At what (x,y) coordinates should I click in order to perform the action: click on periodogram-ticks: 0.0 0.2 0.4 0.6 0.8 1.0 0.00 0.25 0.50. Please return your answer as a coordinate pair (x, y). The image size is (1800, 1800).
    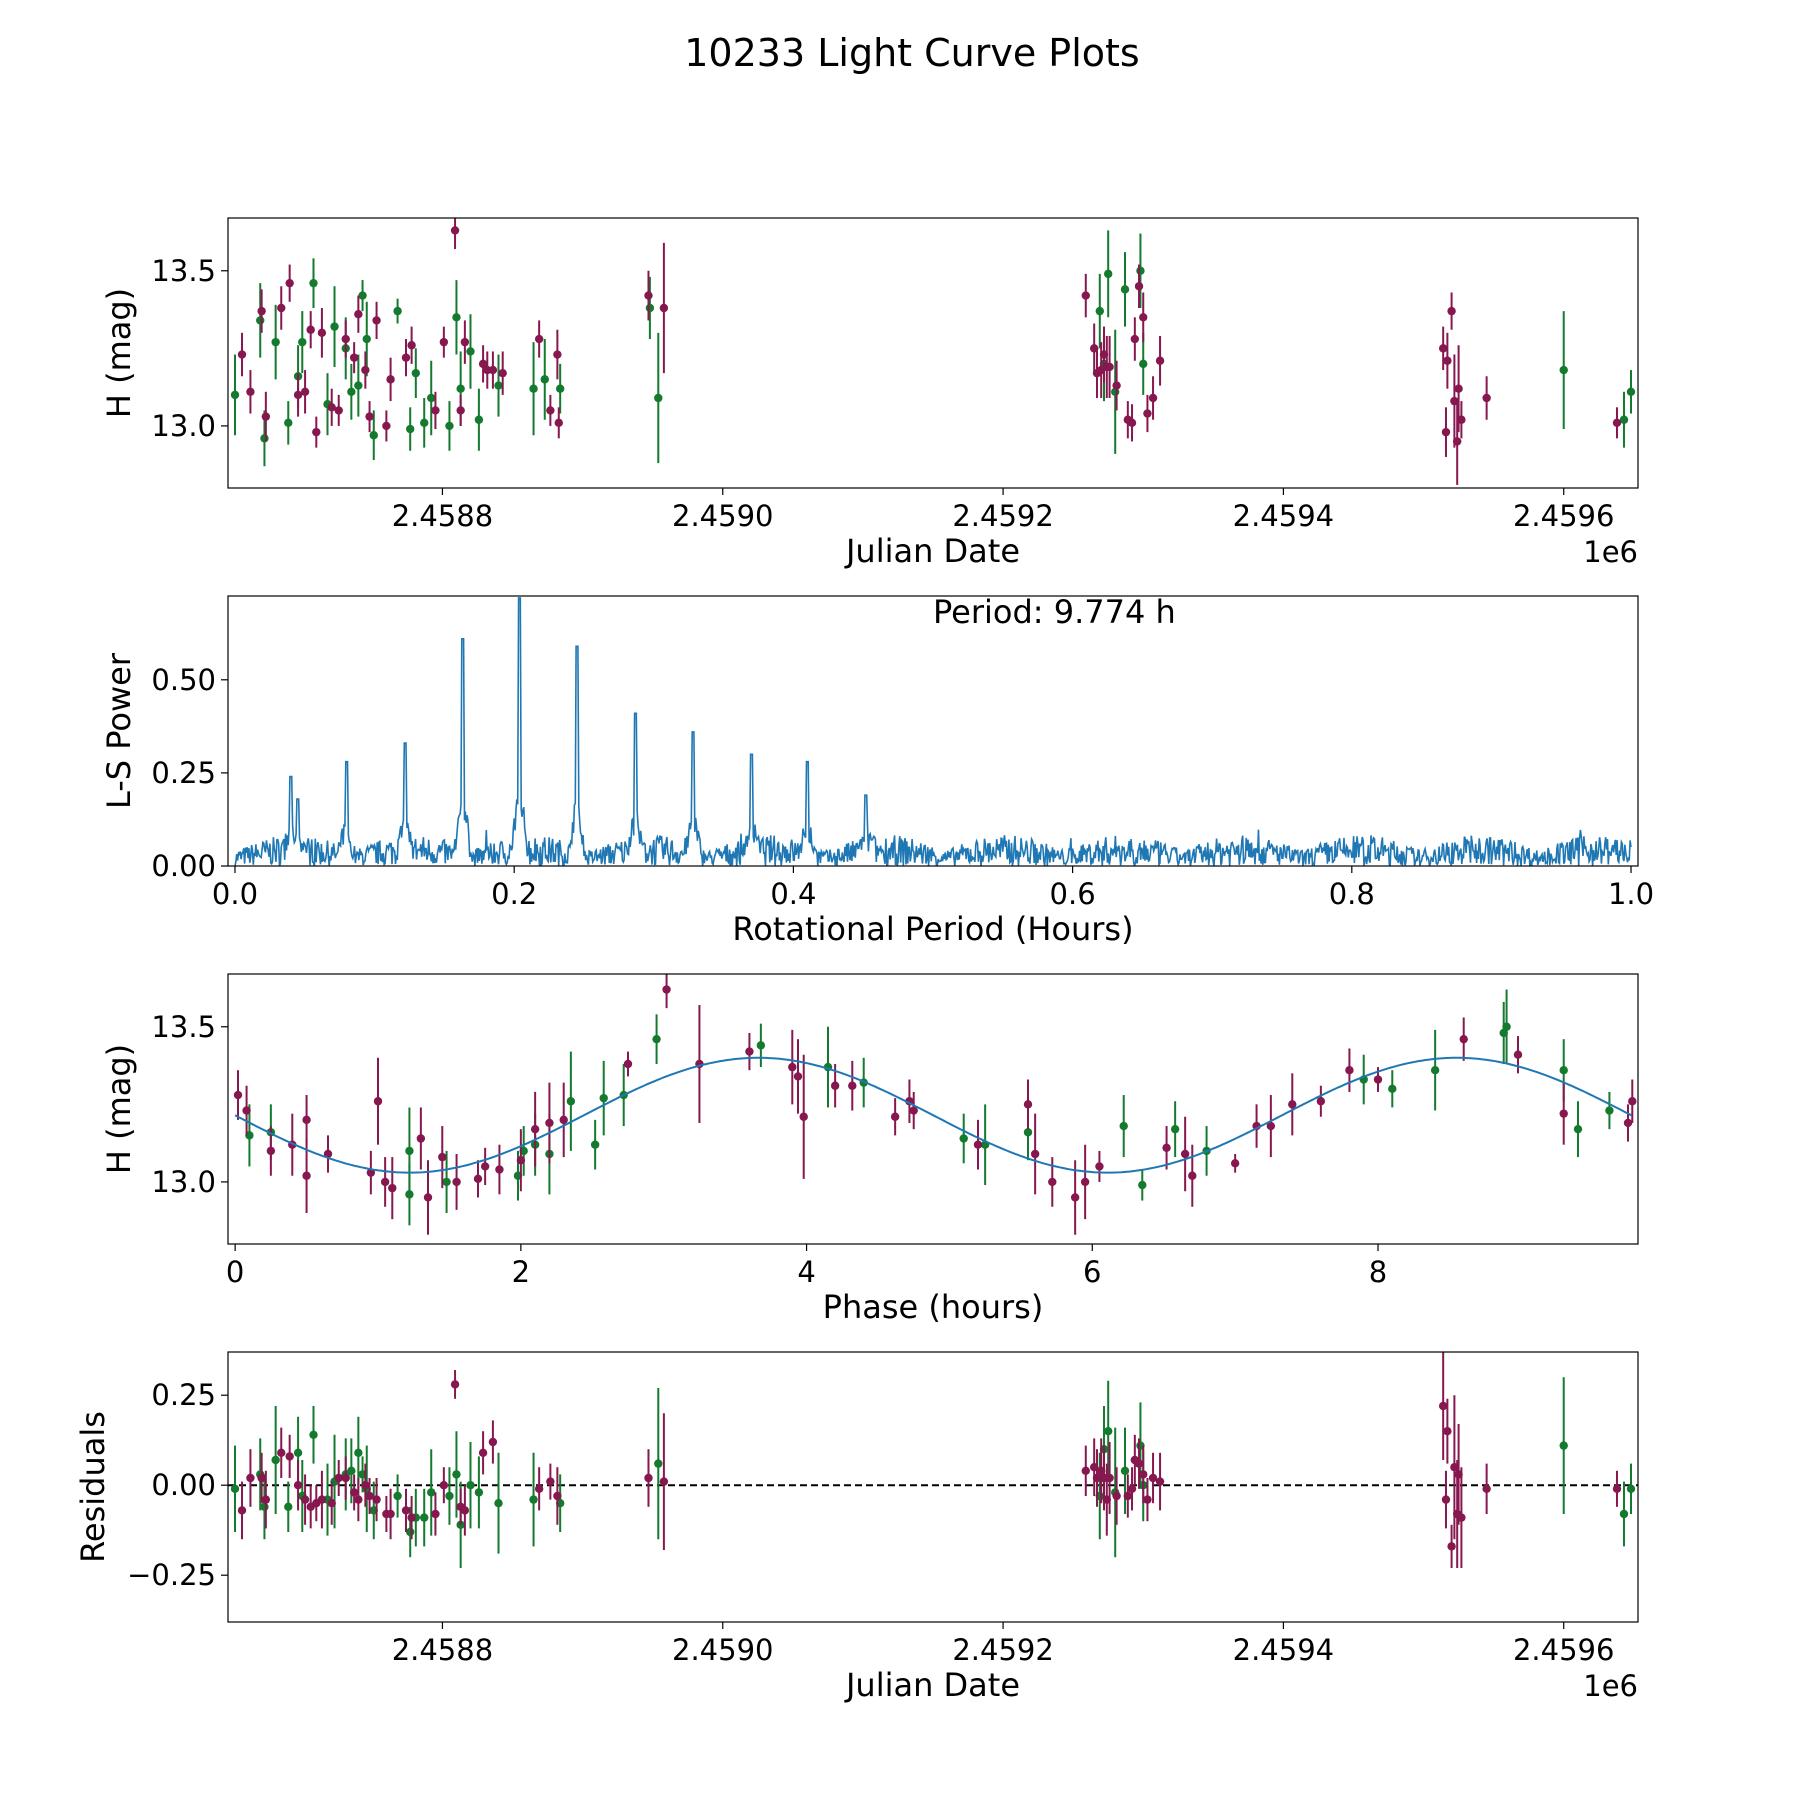
    Looking at the image, I should click on (902, 787).